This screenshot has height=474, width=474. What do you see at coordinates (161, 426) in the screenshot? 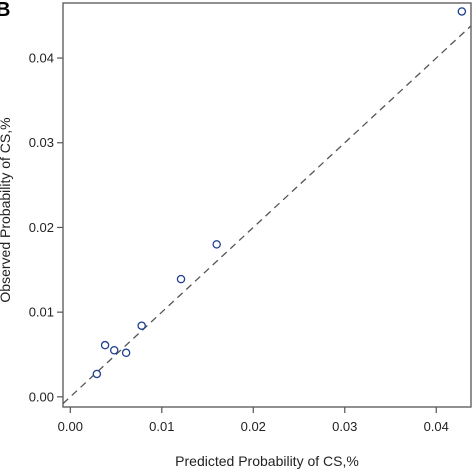
I see `x-tick-label: 0.01` at bounding box center [161, 426].